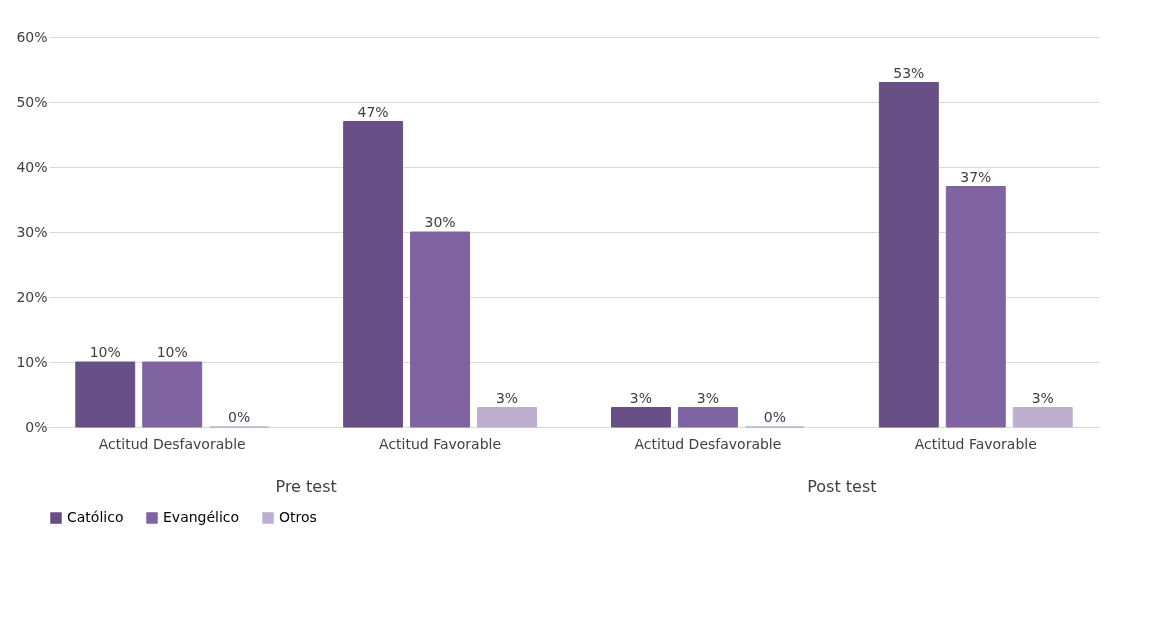 Image resolution: width=1174 pixels, height=619 pixels. What do you see at coordinates (440, 222) in the screenshot?
I see `data-label: 30%` at bounding box center [440, 222].